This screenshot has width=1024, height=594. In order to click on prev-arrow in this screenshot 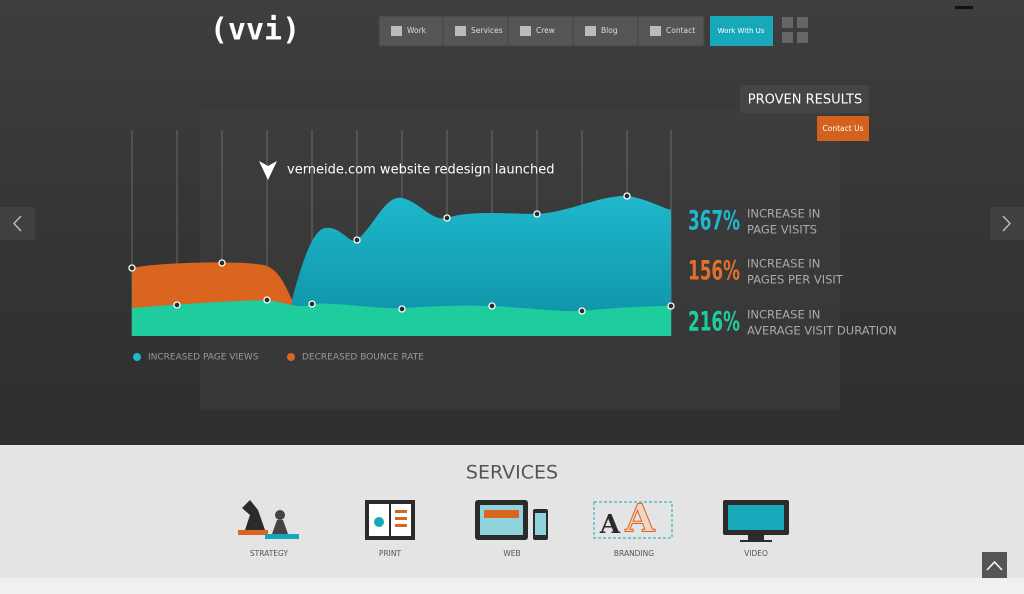, I will do `click(17, 223)`.